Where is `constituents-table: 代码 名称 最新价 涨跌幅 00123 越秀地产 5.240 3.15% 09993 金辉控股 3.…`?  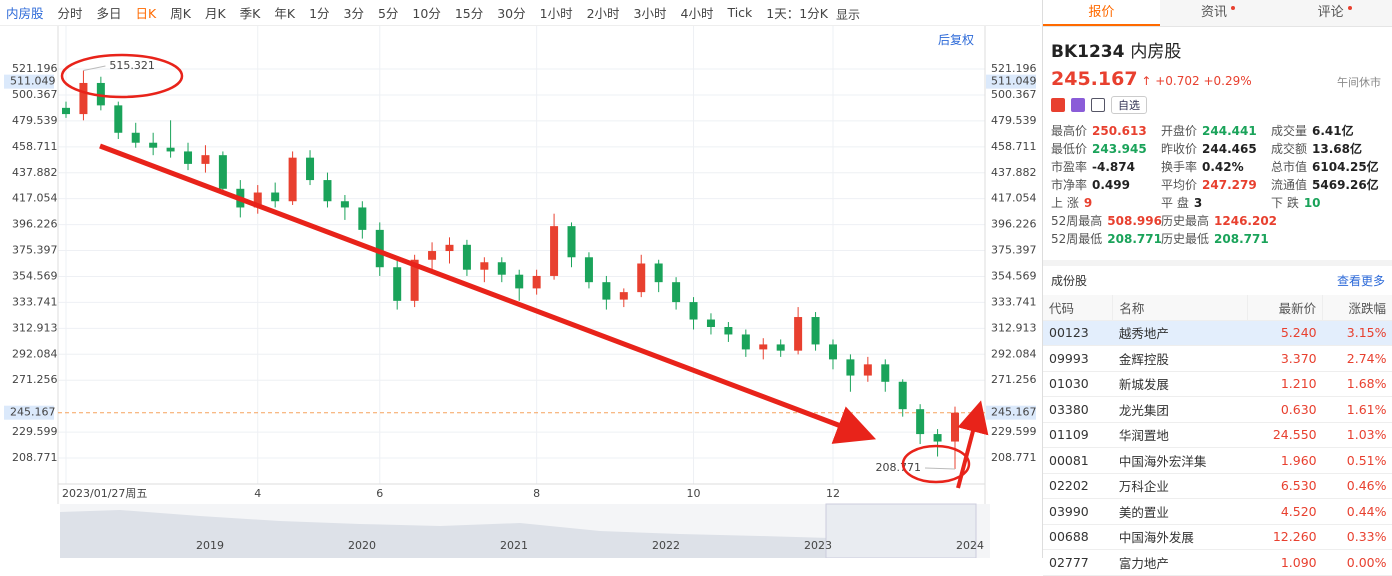 constituents-table: 代码 名称 最新价 涨跌幅 00123 越秀地产 5.240 3.15% 09993 金辉控股 3.… is located at coordinates (1217, 435).